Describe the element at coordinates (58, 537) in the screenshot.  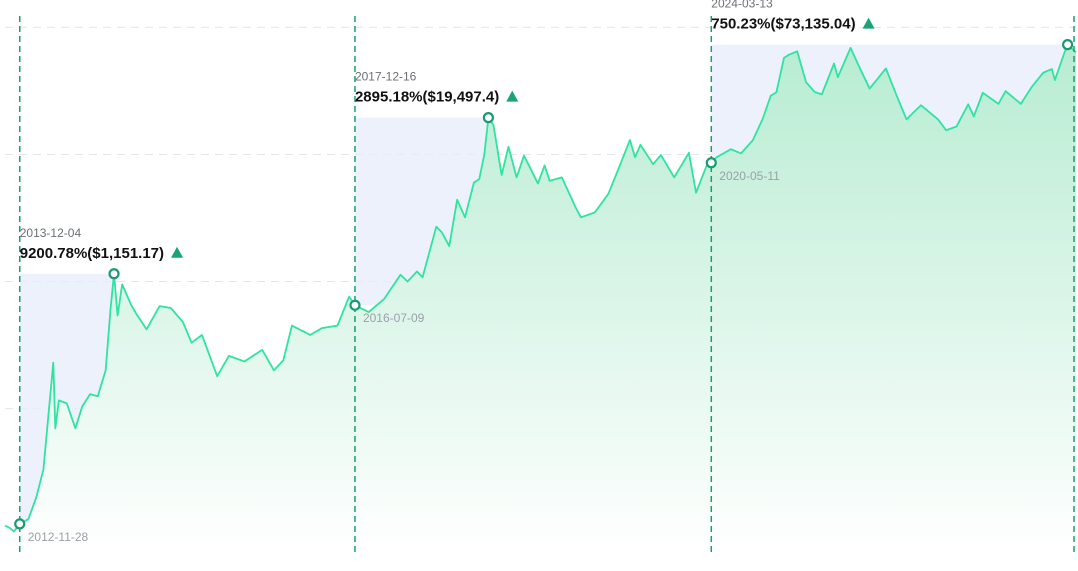
I see `cycle-low-date: 2012-11-28` at that location.